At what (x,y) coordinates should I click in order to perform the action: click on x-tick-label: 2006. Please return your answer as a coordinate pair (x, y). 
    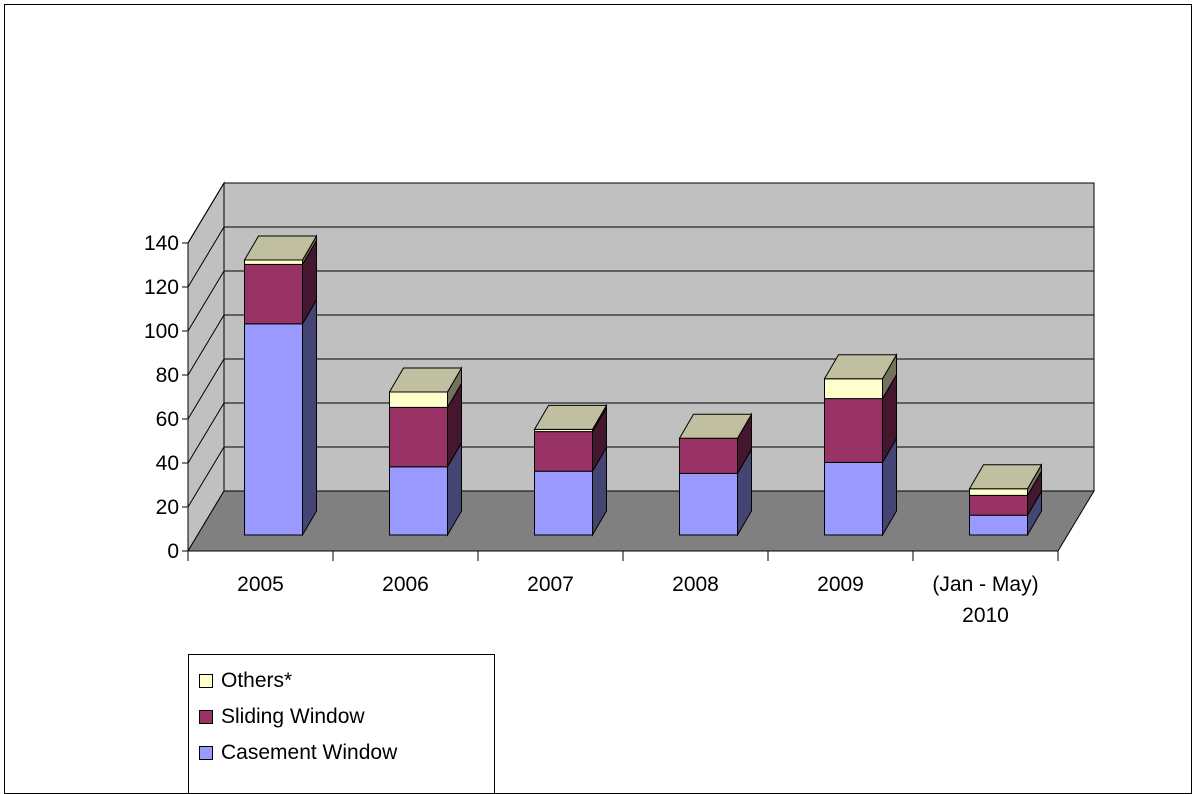
    Looking at the image, I should click on (405, 584).